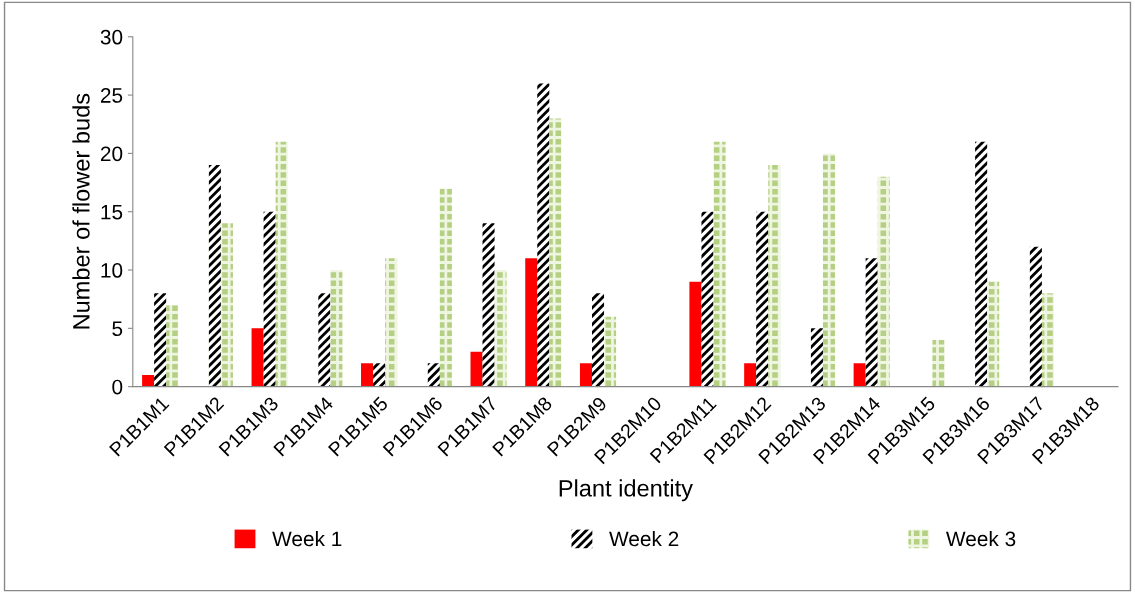 Image resolution: width=1135 pixels, height=593 pixels. Describe the element at coordinates (117, 387) in the screenshot. I see `y-tick-label: 0` at that location.